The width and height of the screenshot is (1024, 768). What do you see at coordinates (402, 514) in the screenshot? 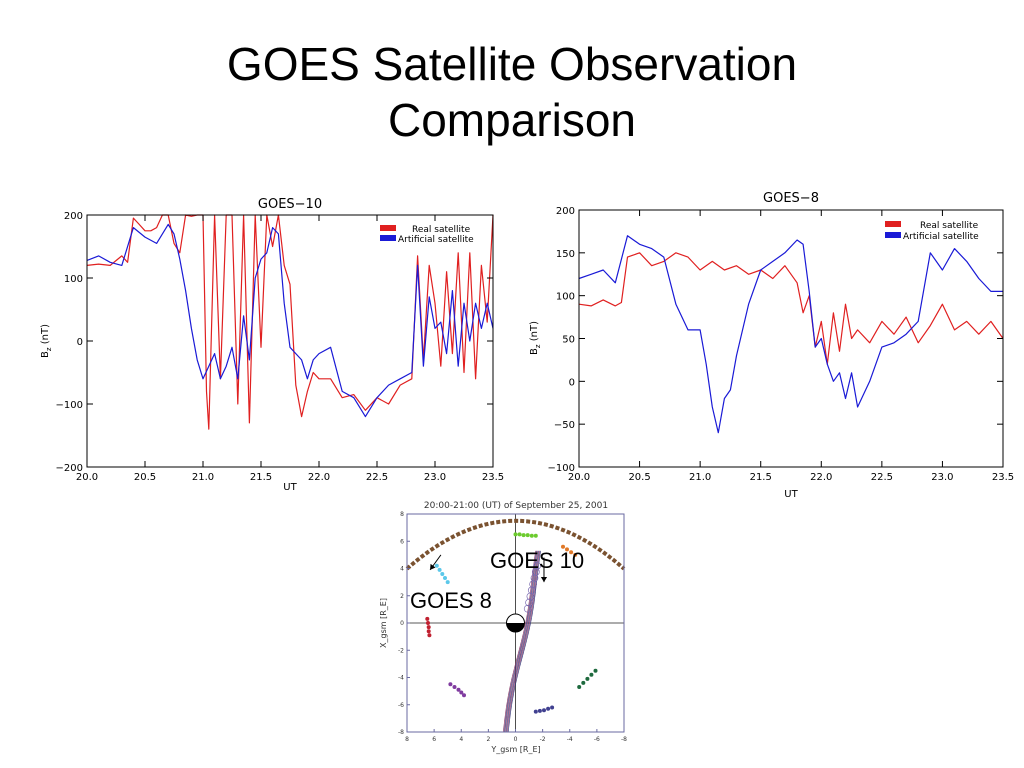
I see `y-tick-label: 8` at bounding box center [402, 514].